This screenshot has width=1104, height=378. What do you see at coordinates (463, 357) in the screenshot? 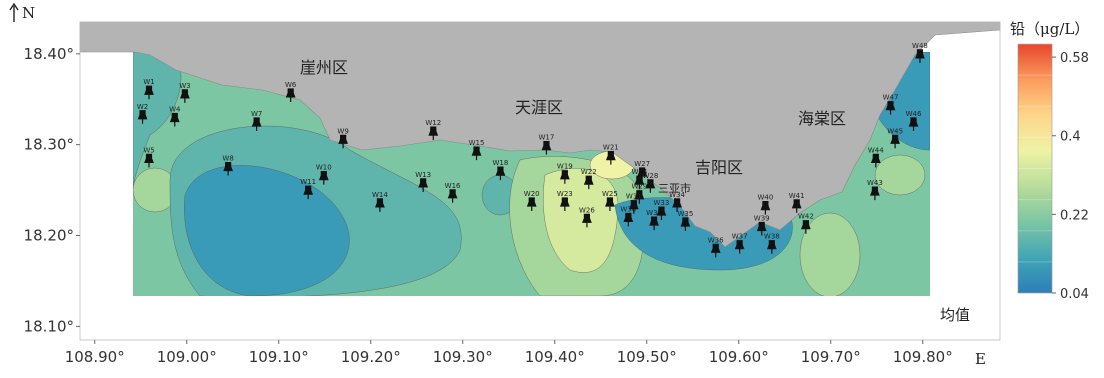
I see `x-tick-label: 109.30°` at bounding box center [463, 357].